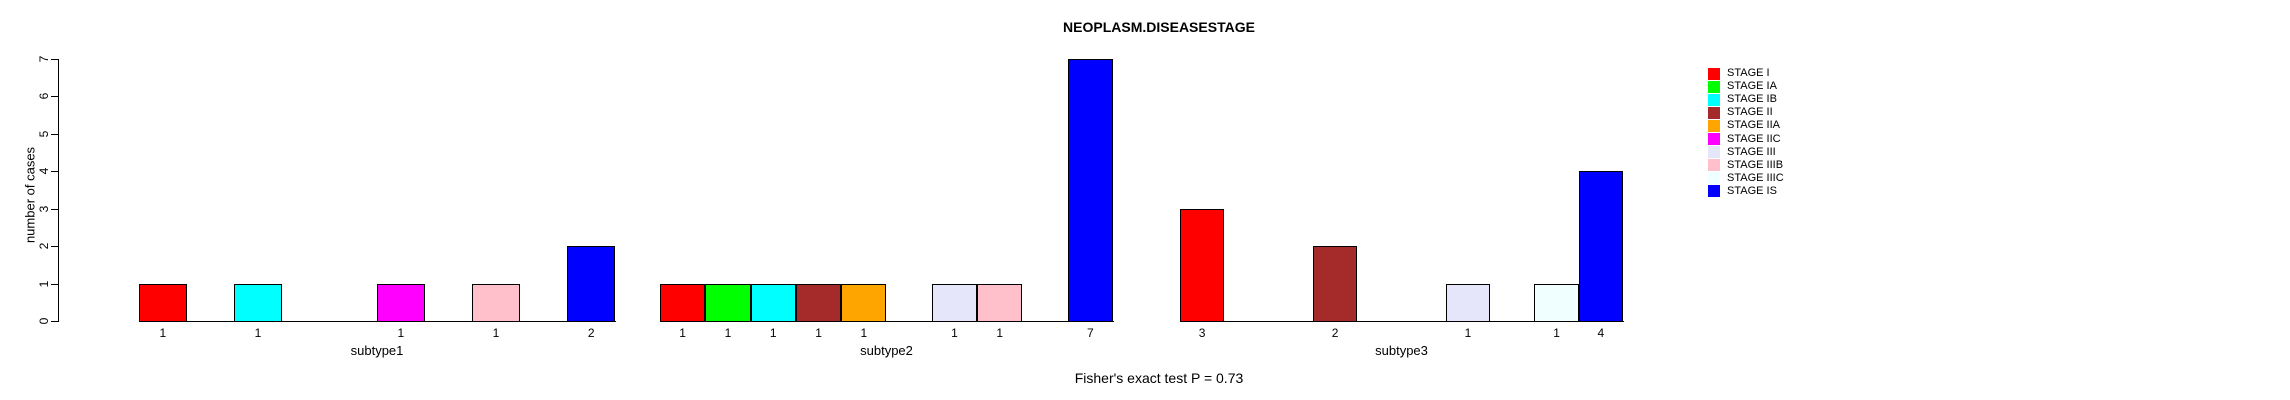  I want to click on legend-item: STAGE IIIB, so click(1745, 165).